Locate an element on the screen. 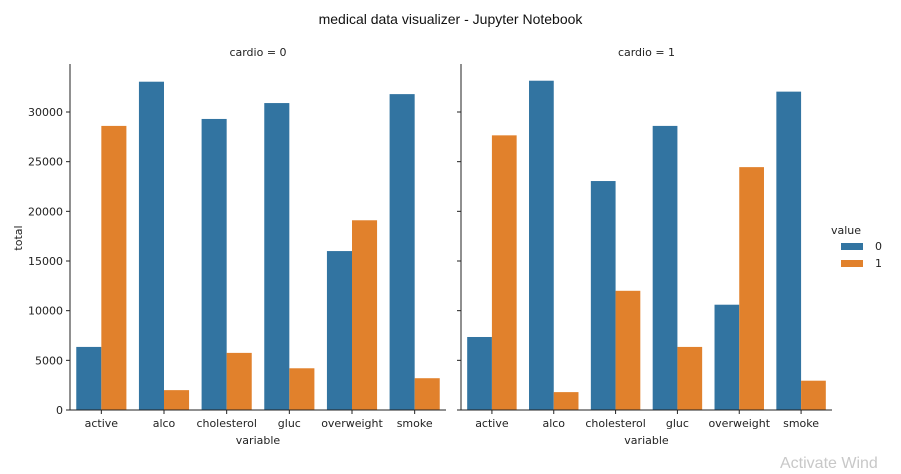 The width and height of the screenshot is (901, 474). y-axis-label: total is located at coordinates (18, 237).